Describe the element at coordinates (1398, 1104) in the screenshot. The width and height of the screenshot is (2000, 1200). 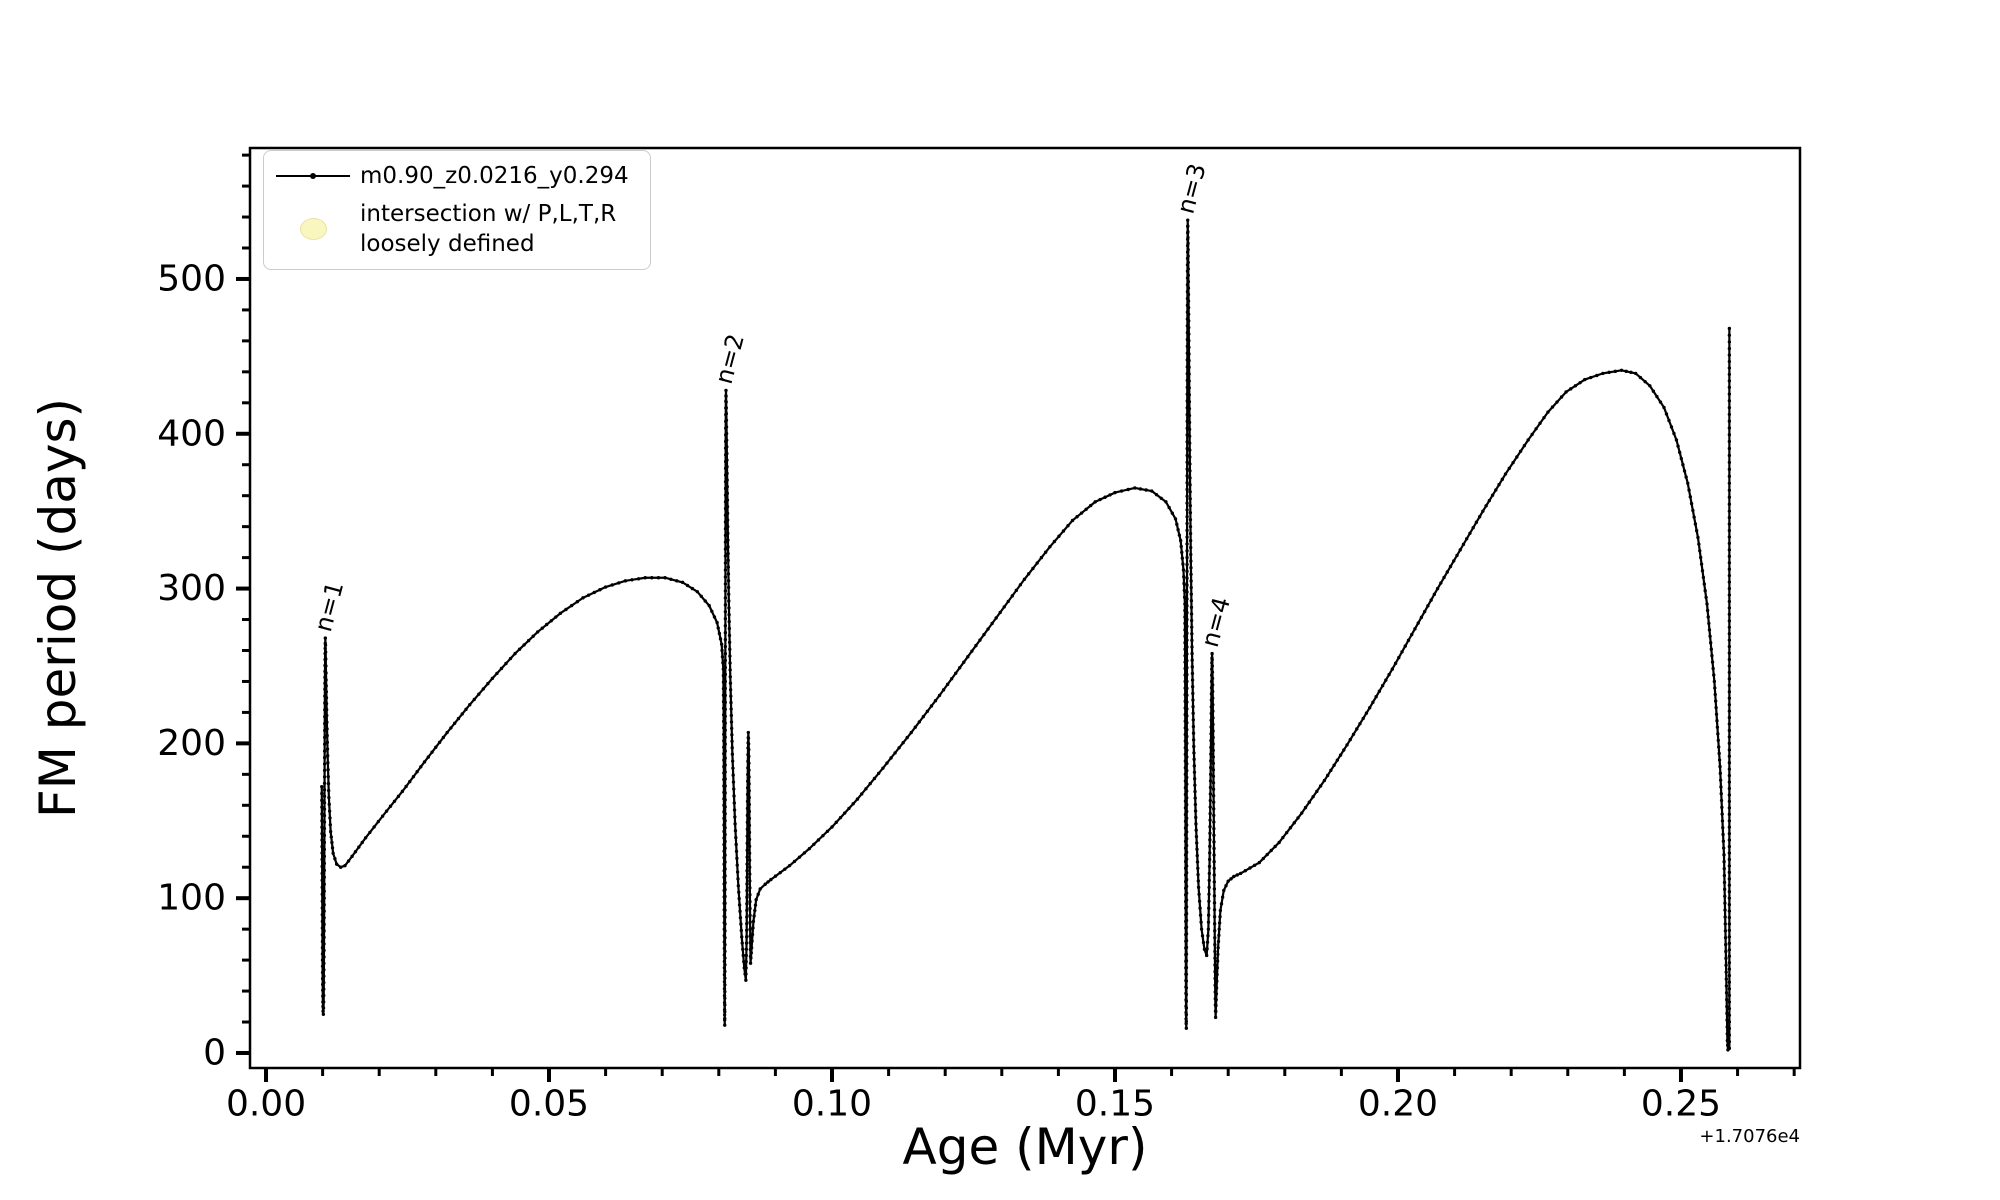
I see `x-tick-label: 0.20` at that location.